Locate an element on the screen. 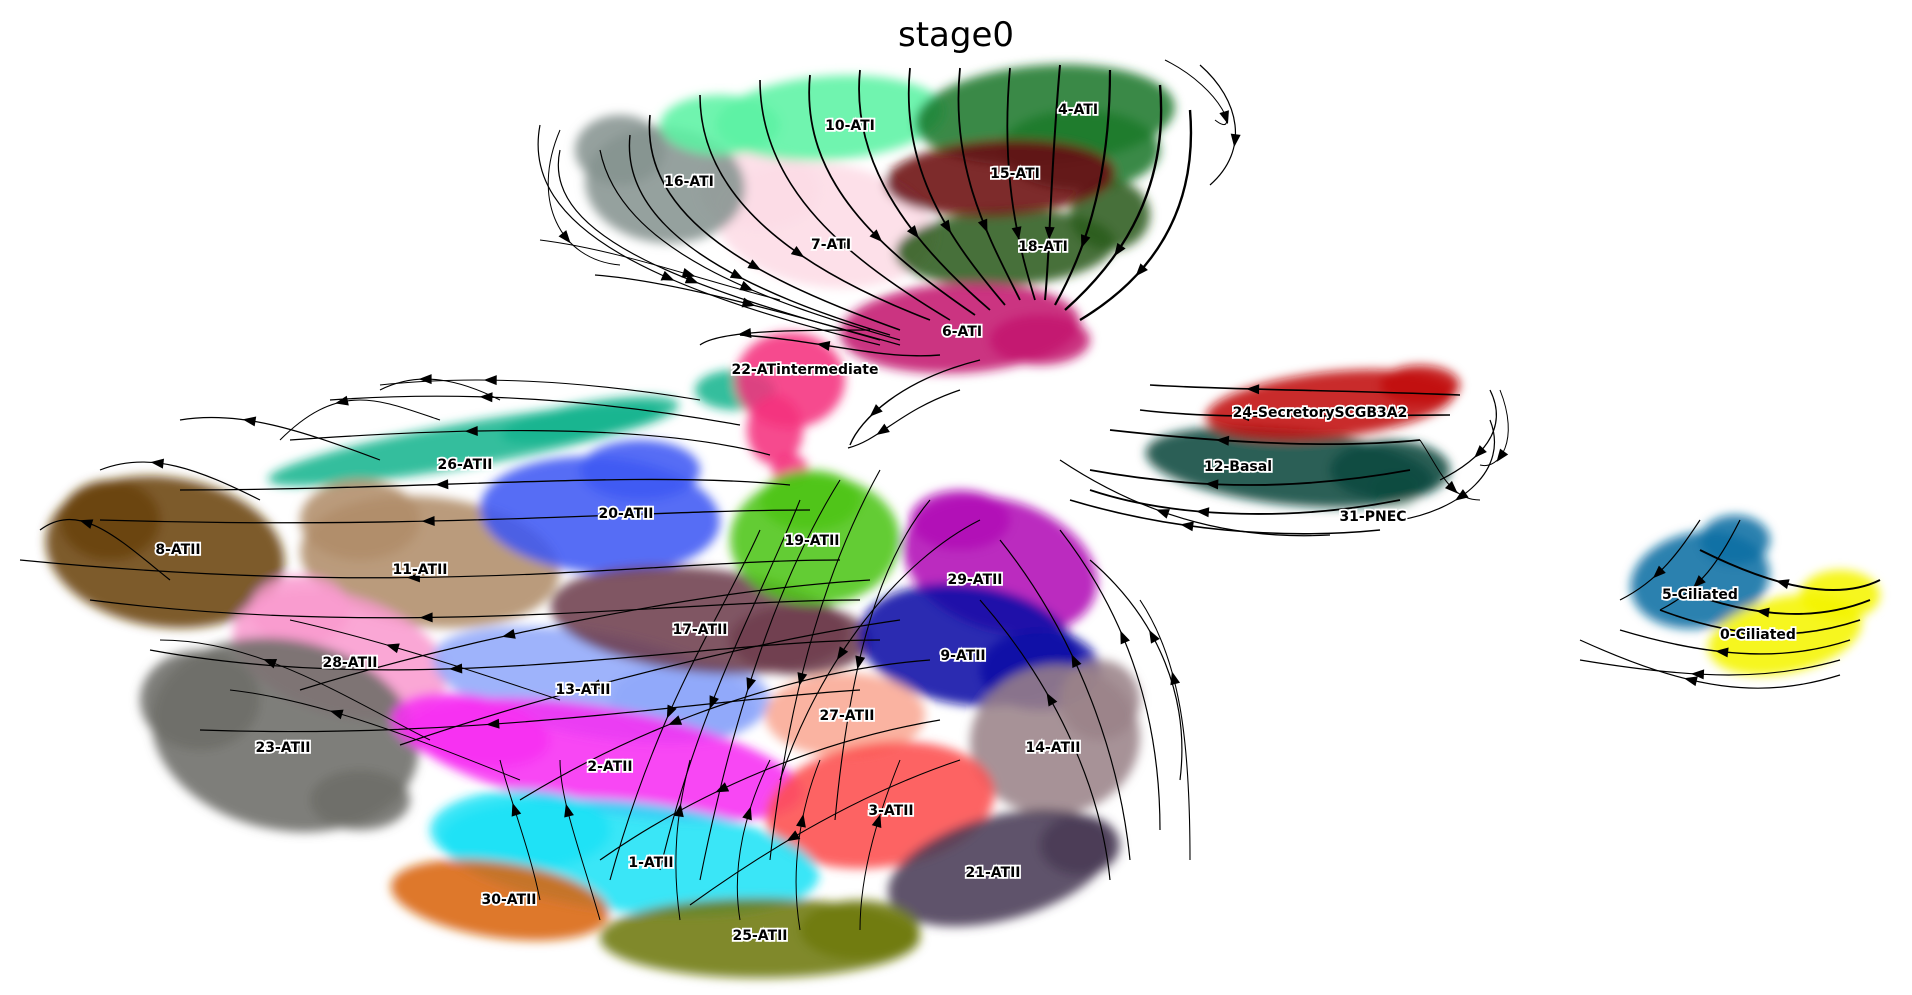  cluster-label-0-ciliated: 0-Ciliated is located at coordinates (1758, 635).